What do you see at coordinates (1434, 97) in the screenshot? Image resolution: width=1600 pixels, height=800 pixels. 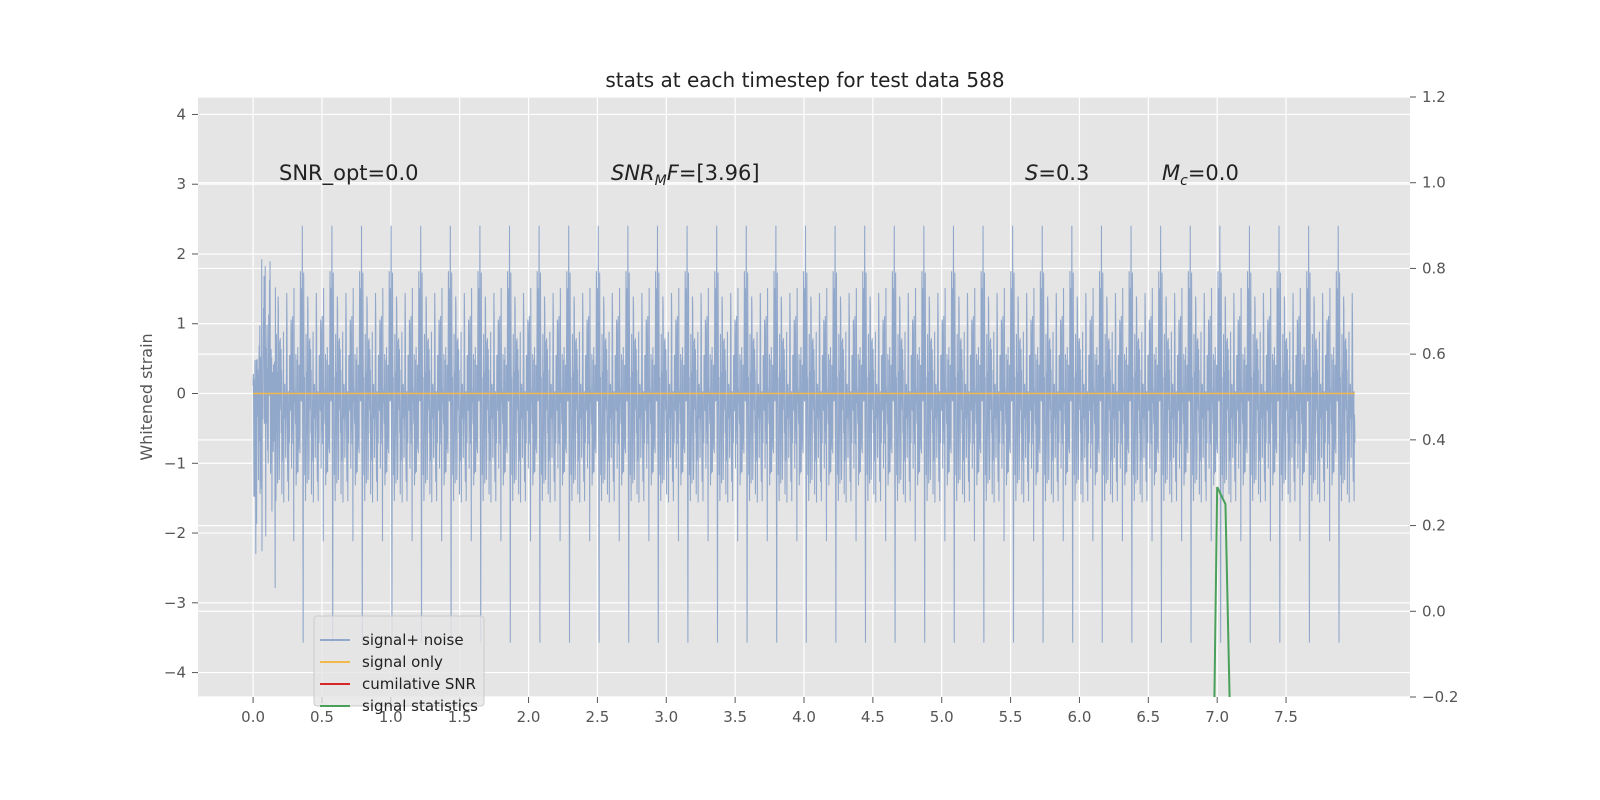 I see `y-right-tick-label-7: 1.2` at bounding box center [1434, 97].